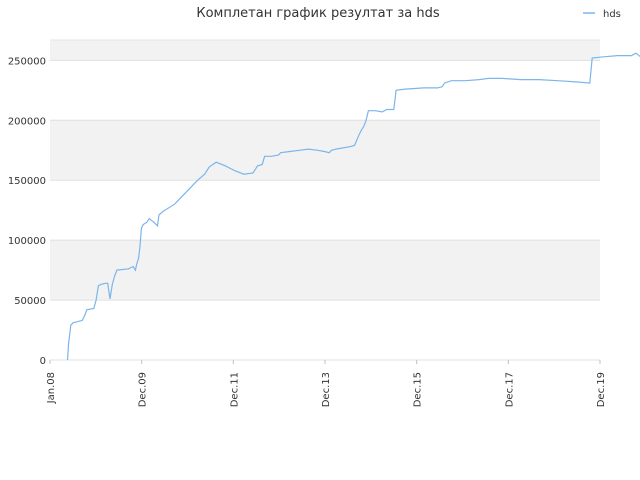 Image resolution: width=640 pixels, height=480 pixels. Describe the element at coordinates (509, 389) in the screenshot. I see `x-tick-label: Dec.17` at that location.